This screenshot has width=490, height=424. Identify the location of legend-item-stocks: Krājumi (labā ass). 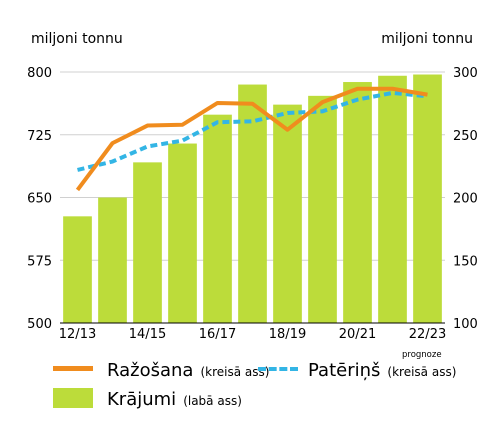
(147, 397).